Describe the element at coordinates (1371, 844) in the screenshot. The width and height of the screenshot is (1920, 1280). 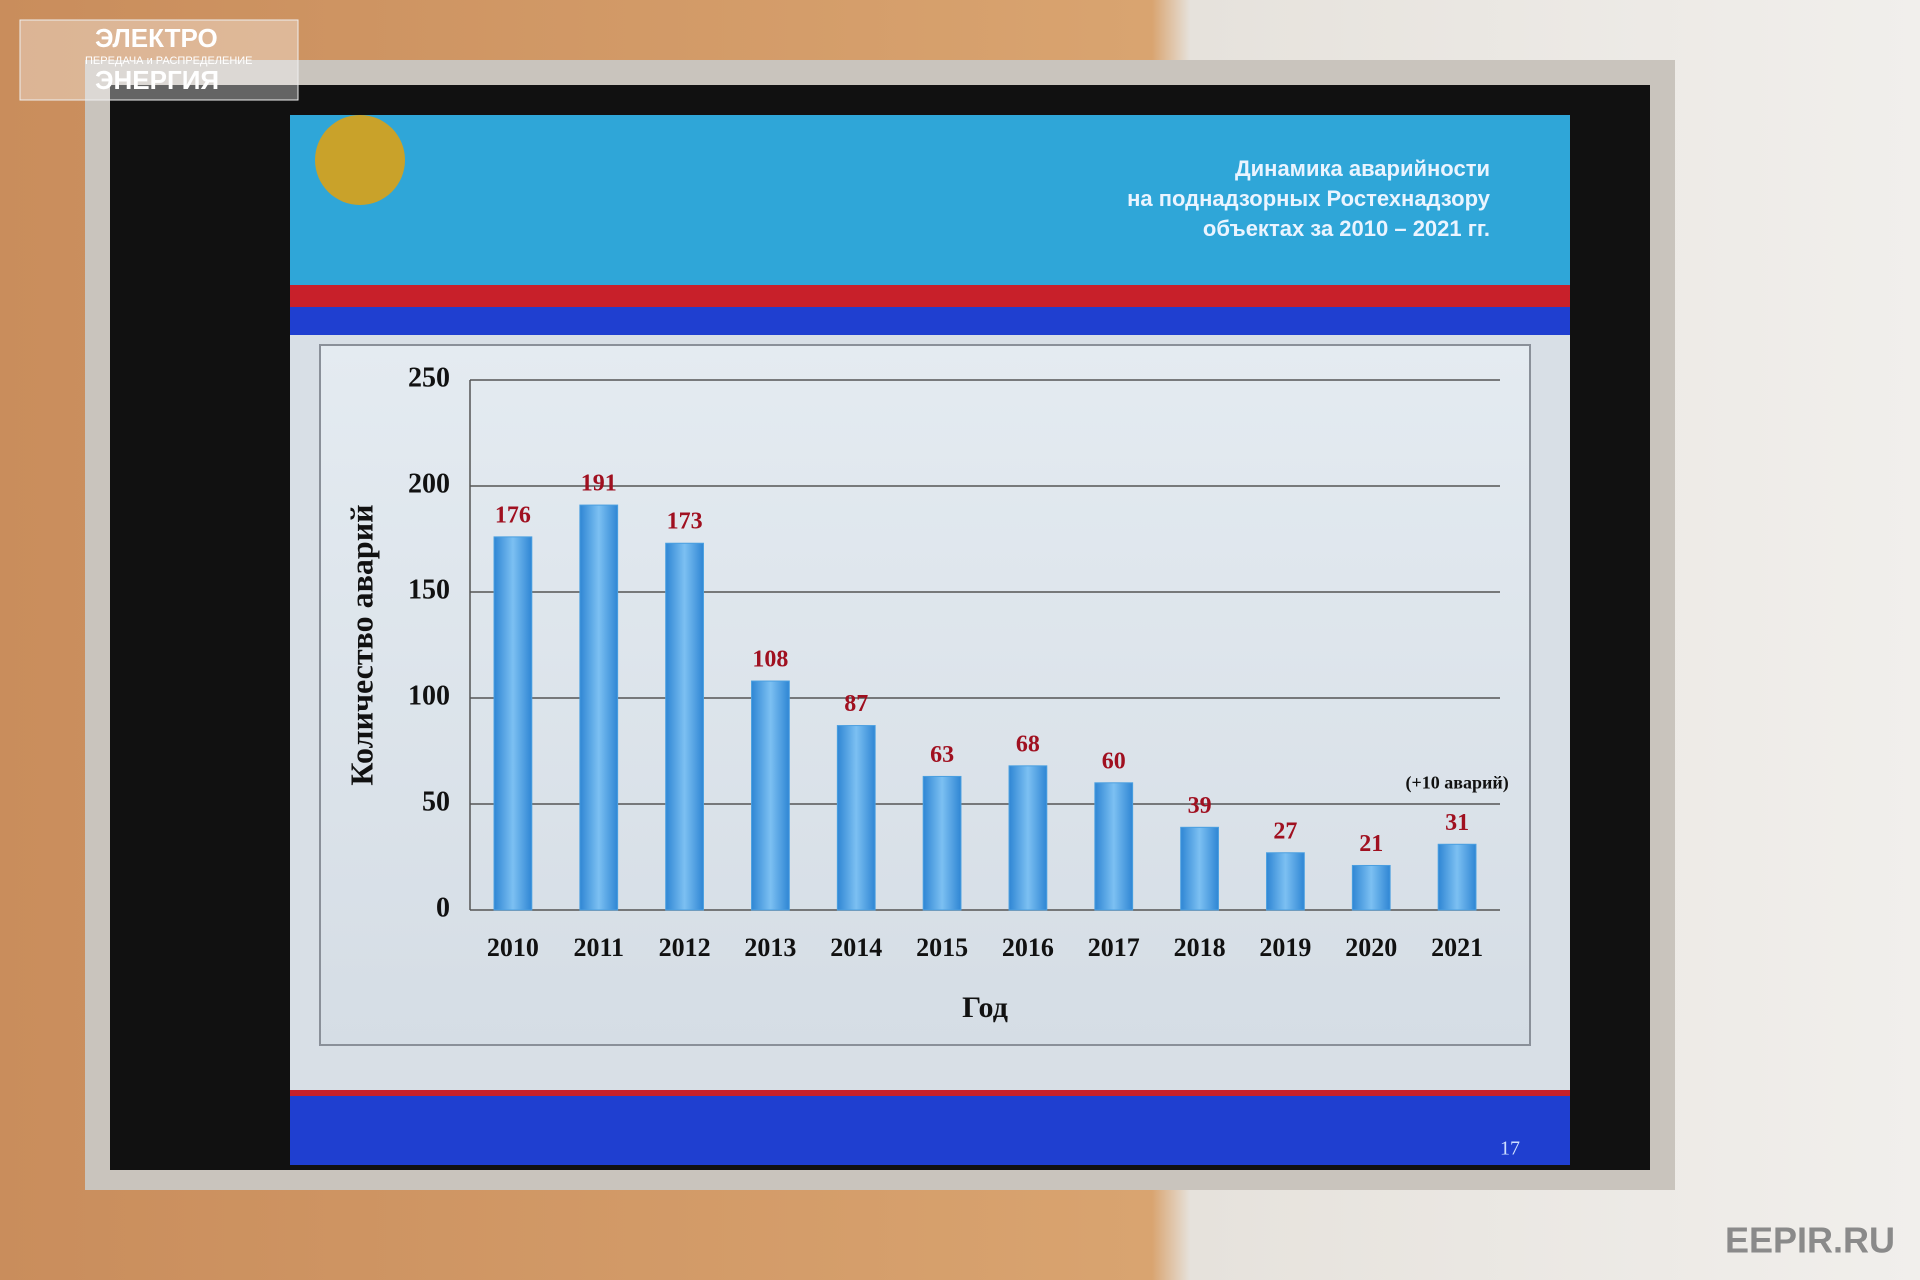
I see `value-label: 21` at that location.